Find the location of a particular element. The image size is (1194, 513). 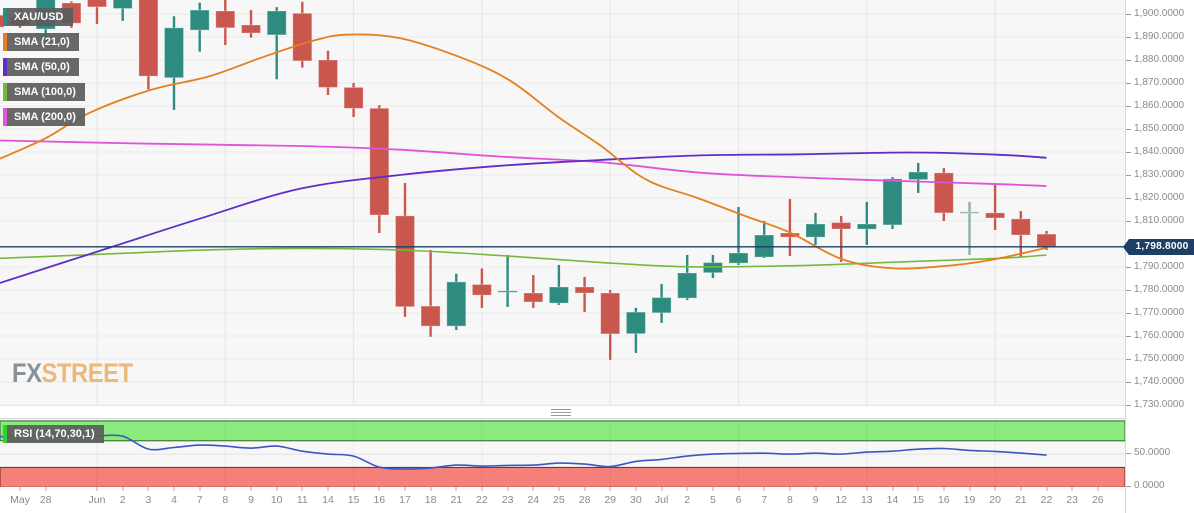

panel-divider is located at coordinates (562, 412).